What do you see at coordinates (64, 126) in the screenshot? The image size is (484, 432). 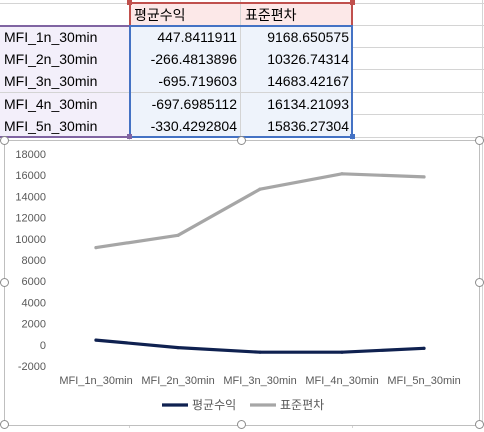 I see `row-label-cell: MFI_5n_30min` at bounding box center [64, 126].